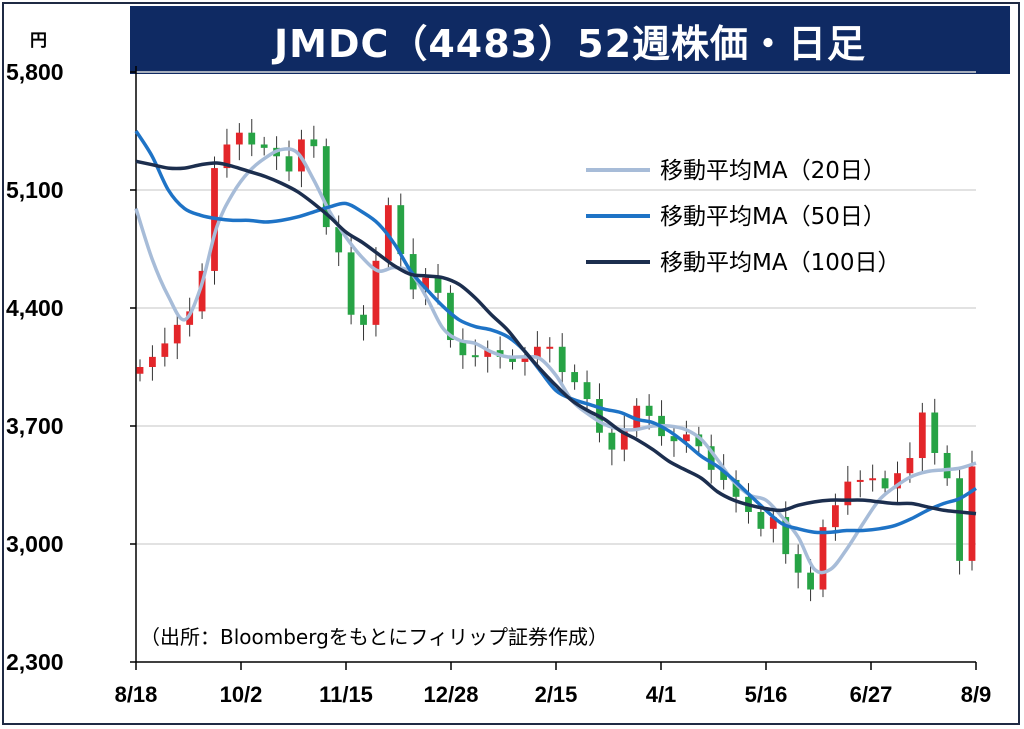 The image size is (1024, 729). Describe the element at coordinates (450, 694) in the screenshot. I see `x-tick-label: 12/28` at that location.